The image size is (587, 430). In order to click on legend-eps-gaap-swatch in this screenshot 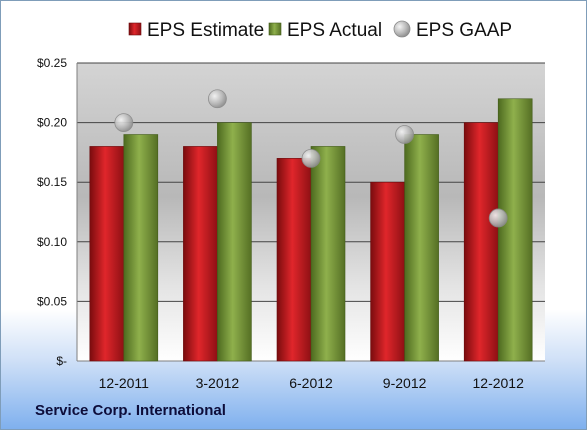, I will do `click(402, 29)`.